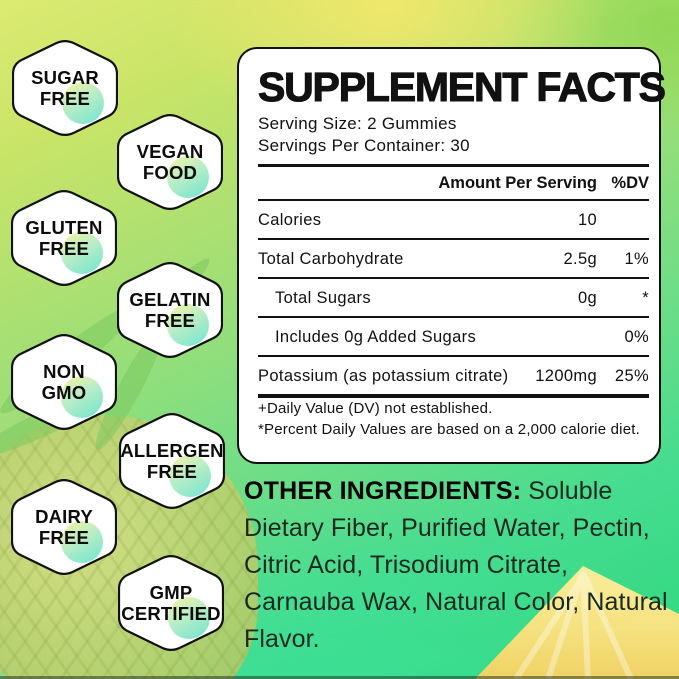  Describe the element at coordinates (630, 183) in the screenshot. I see `column-dv: %DV` at that location.